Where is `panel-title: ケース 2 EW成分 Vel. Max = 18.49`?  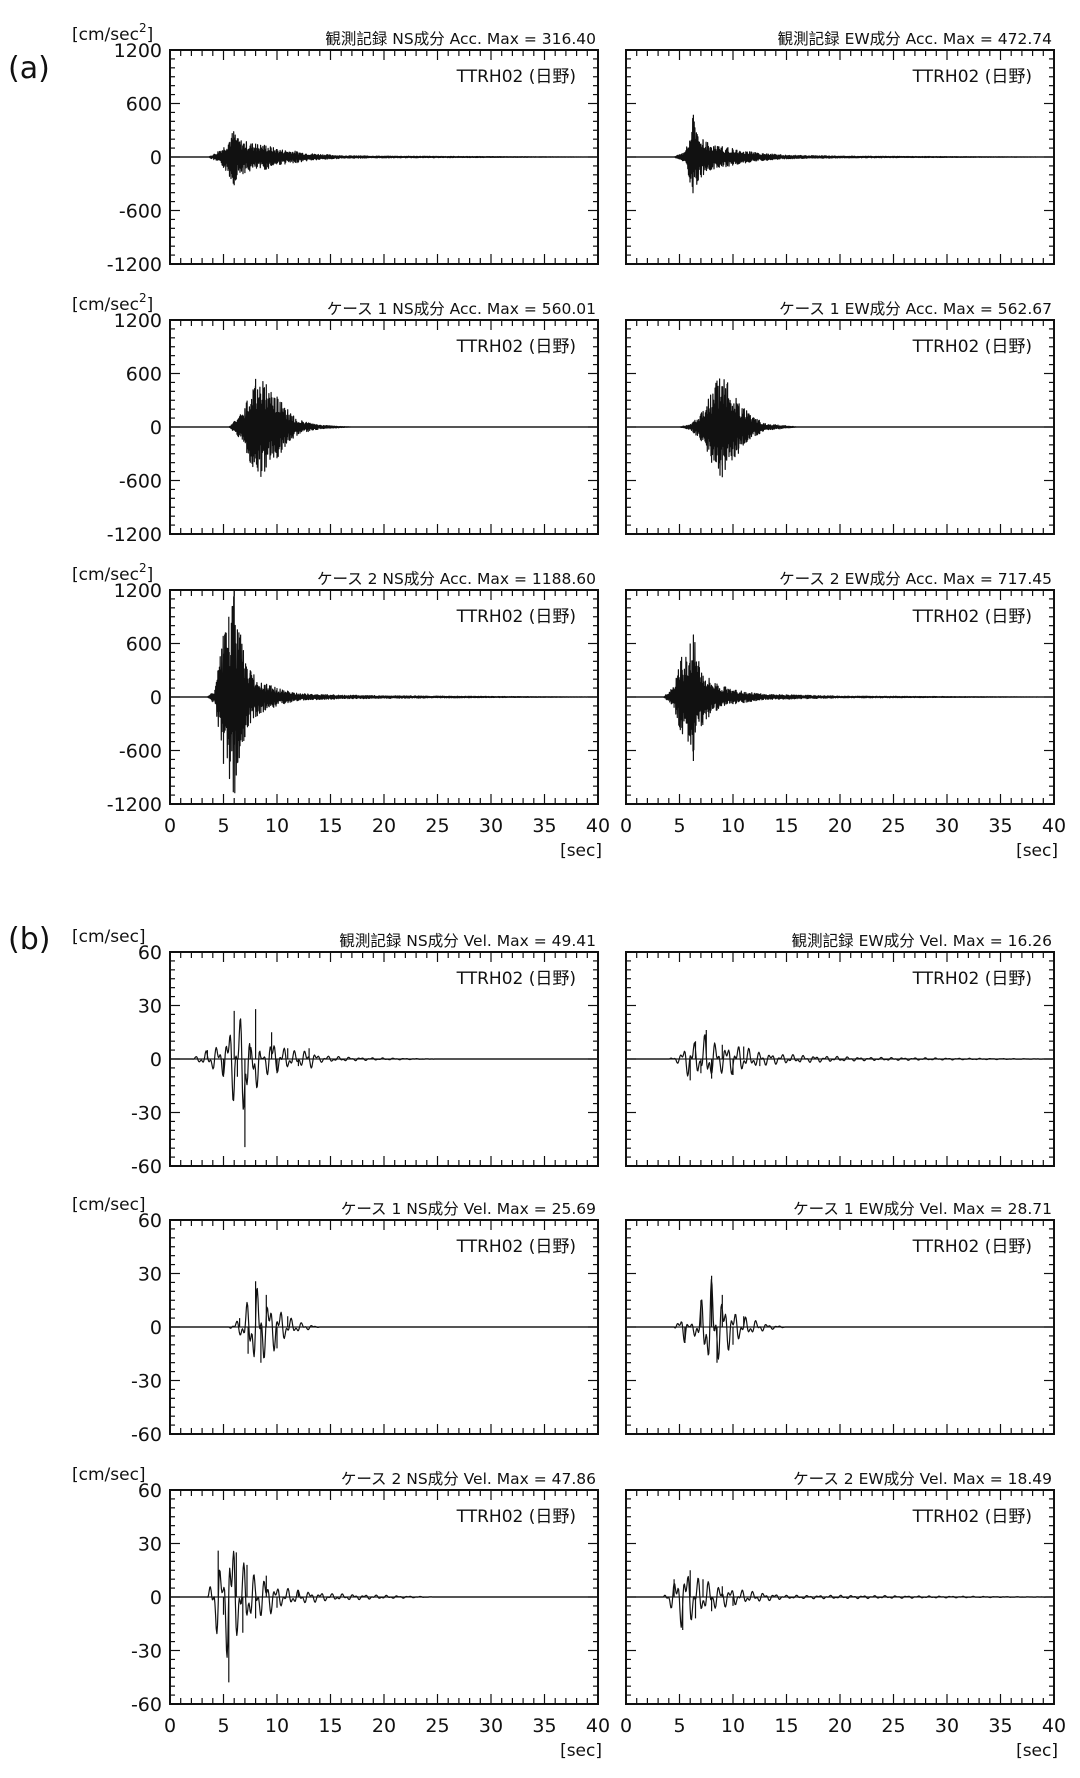
panel-title: ケース 2 EW成分 Vel. Max = 18.49 is located at coordinates (922, 1479).